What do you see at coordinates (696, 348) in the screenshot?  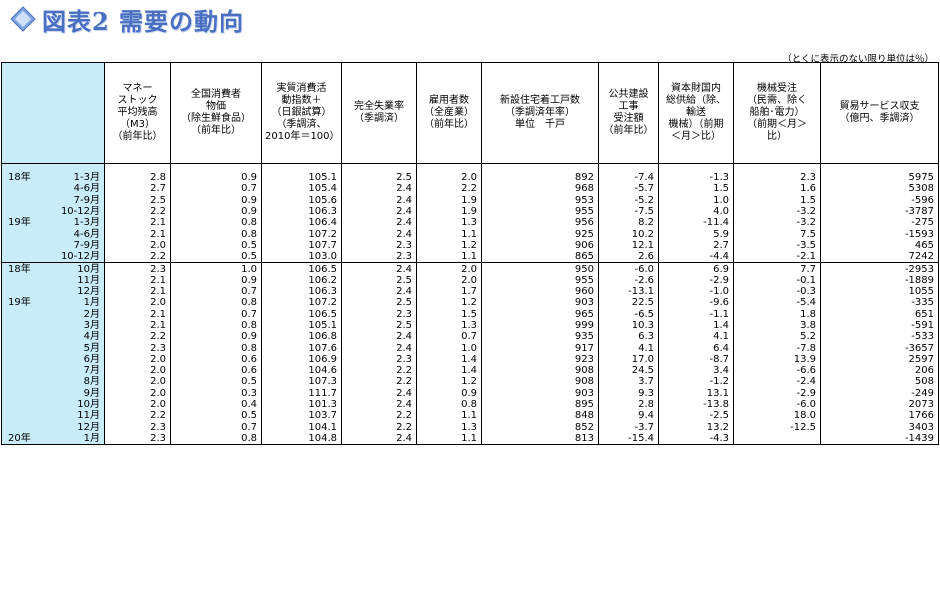 I see `value-cell: 6.4` at bounding box center [696, 348].